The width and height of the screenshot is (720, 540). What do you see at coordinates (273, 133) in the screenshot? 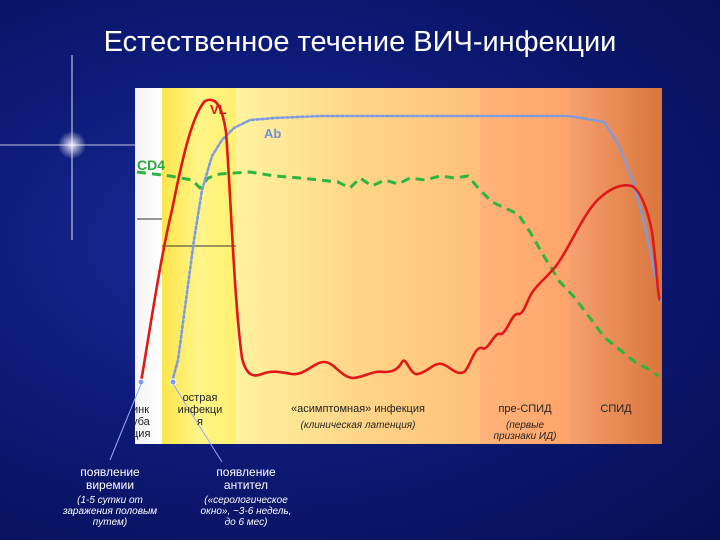
I see `antibody-label: Ab` at bounding box center [273, 133].